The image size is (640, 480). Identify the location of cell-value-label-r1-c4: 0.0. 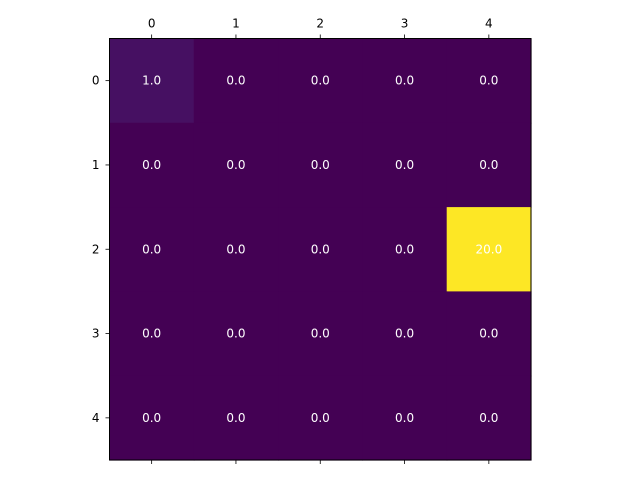
(488, 165).